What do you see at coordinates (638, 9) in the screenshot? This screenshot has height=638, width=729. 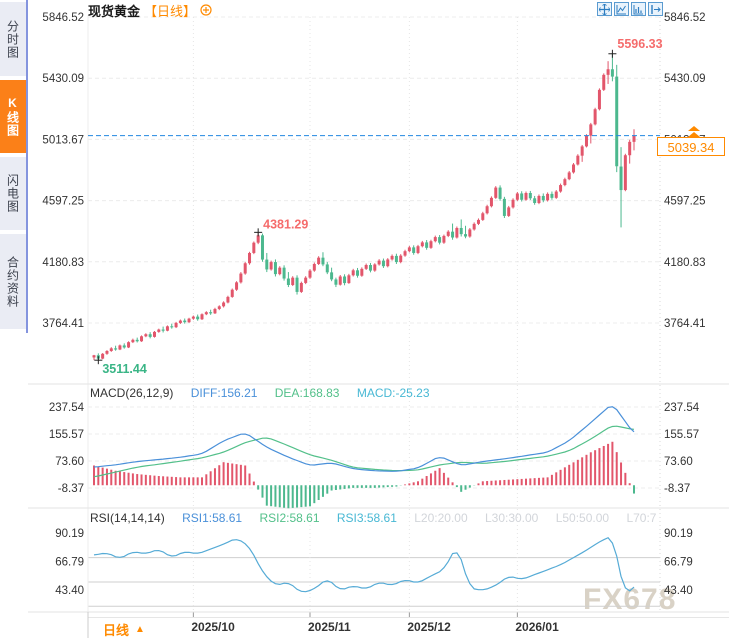 I see `indicator-scale-icon` at bounding box center [638, 9].